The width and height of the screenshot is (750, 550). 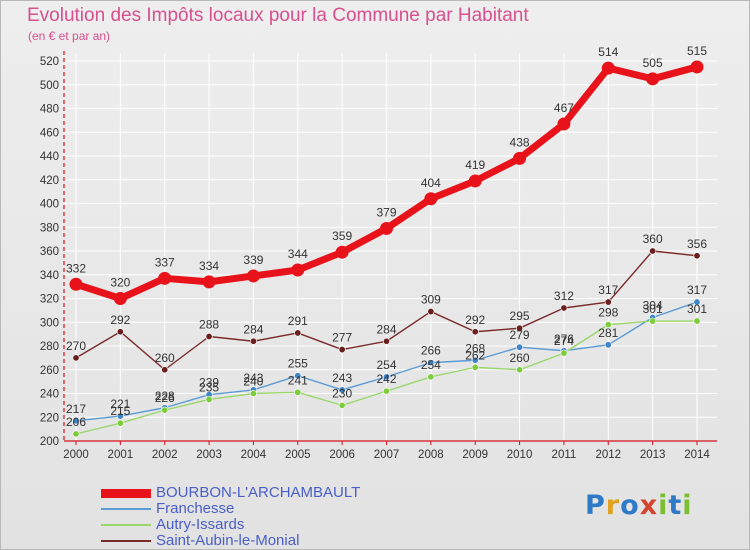 I want to click on series-3-label-2004: 284, so click(x=253, y=329).